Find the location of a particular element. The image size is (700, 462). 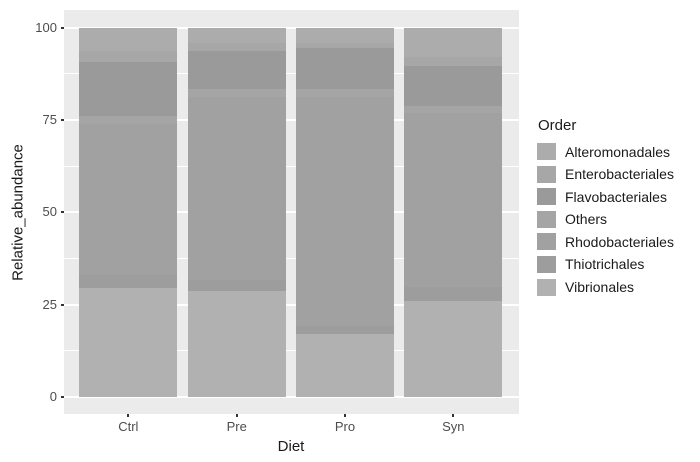

segment-pre-flavobacteriales is located at coordinates (236, 70).